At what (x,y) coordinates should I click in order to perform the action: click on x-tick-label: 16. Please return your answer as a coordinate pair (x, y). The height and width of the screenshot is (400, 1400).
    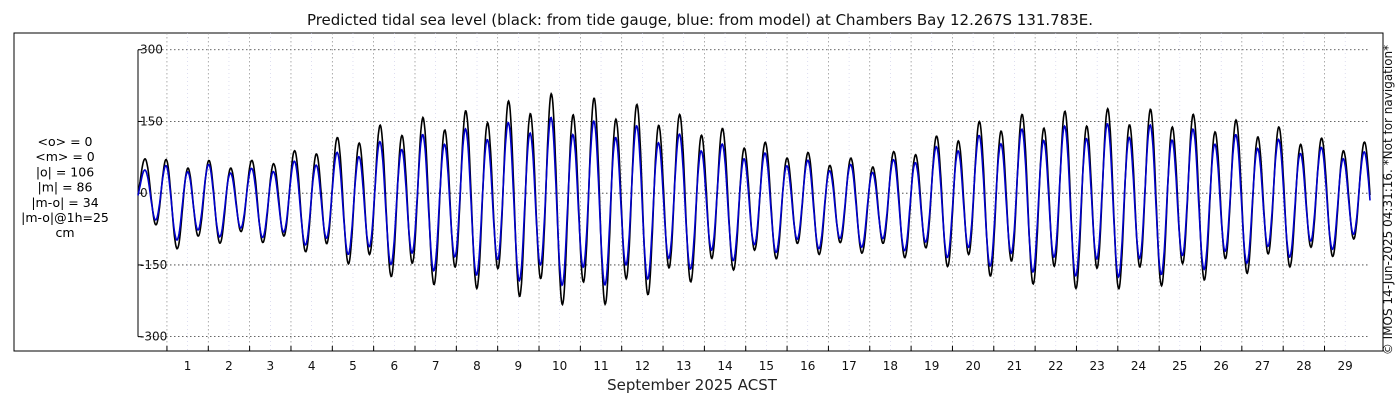
    Looking at the image, I should click on (807, 366).